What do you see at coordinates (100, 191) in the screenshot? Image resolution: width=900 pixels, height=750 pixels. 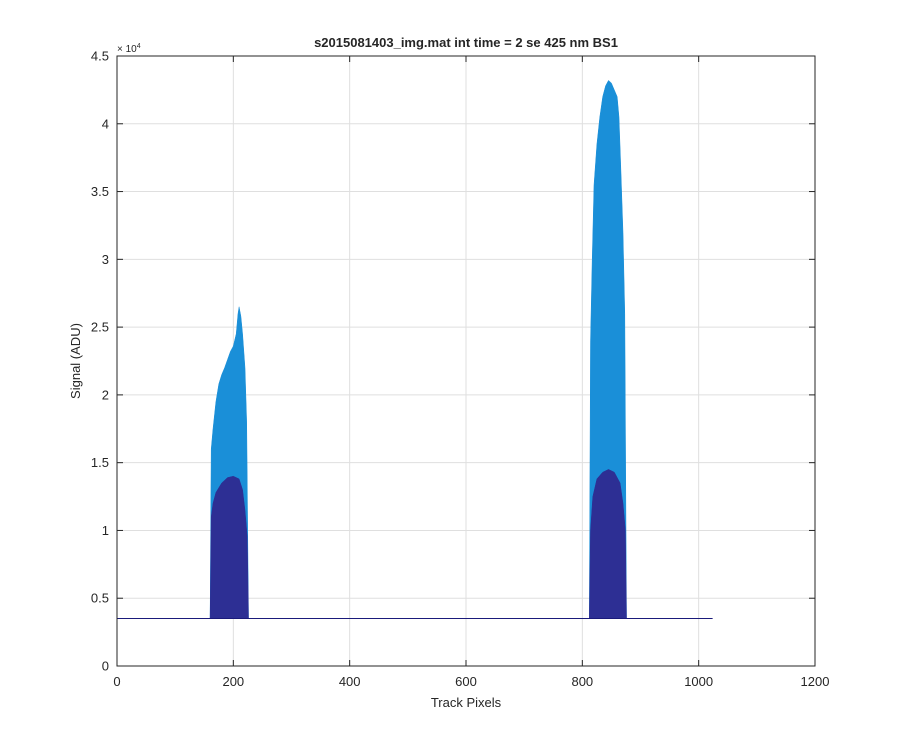 I see `y-tick-label: 3.5` at bounding box center [100, 191].